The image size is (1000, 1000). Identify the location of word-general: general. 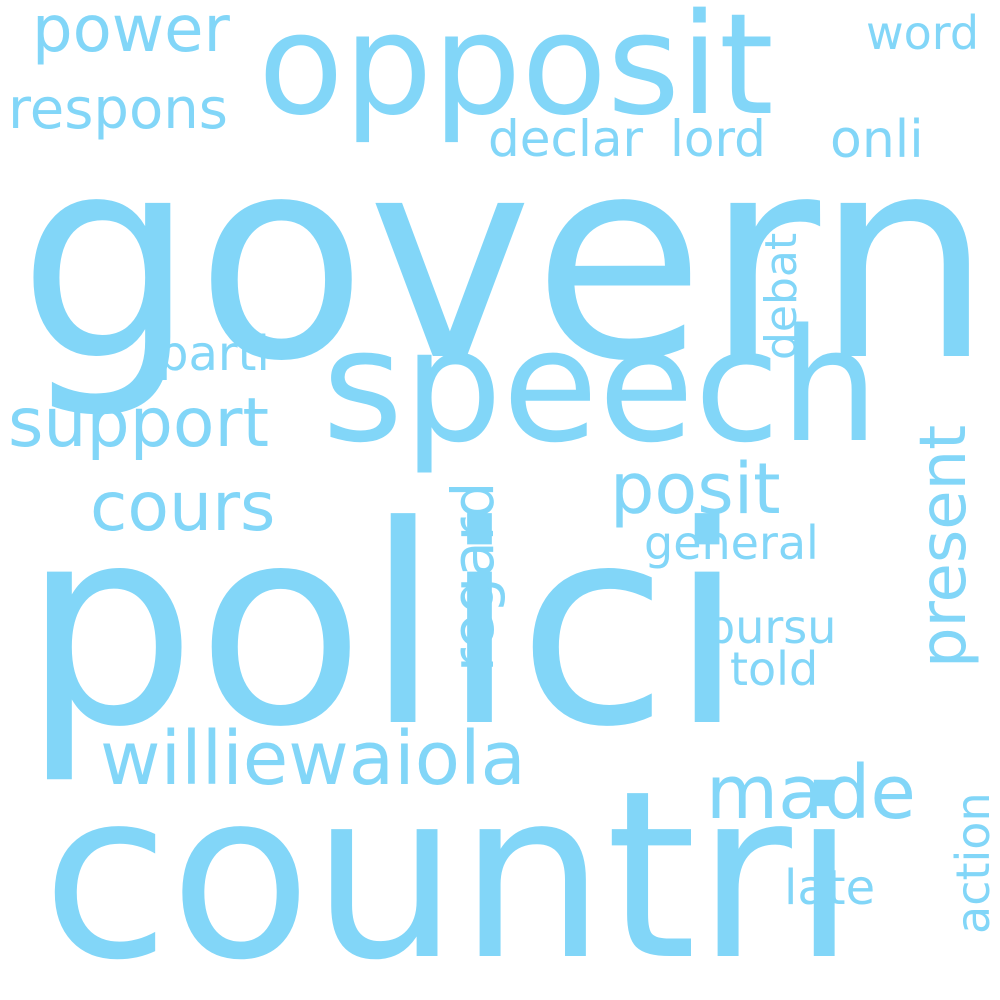
(731, 543).